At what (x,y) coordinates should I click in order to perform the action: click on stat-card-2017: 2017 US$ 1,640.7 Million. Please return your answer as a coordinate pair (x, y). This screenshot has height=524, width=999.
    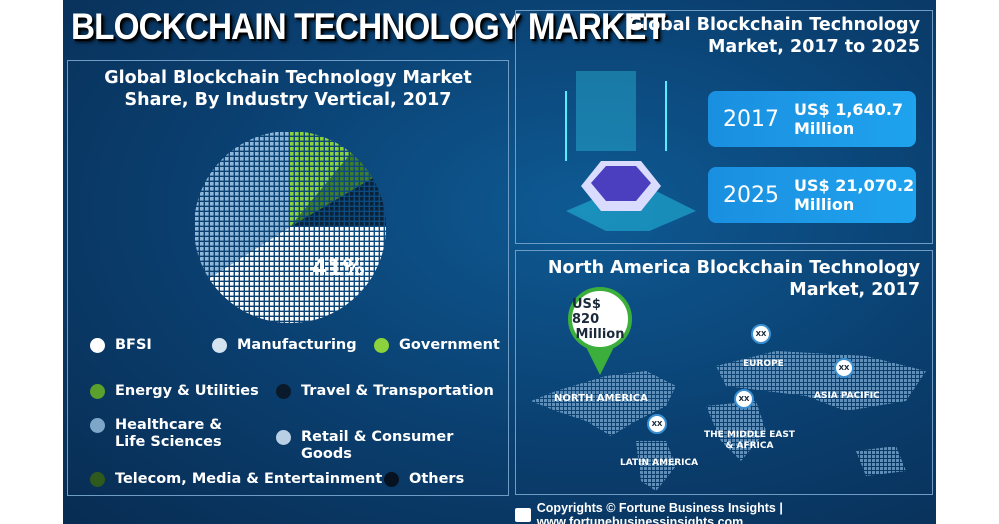
    Looking at the image, I should click on (812, 119).